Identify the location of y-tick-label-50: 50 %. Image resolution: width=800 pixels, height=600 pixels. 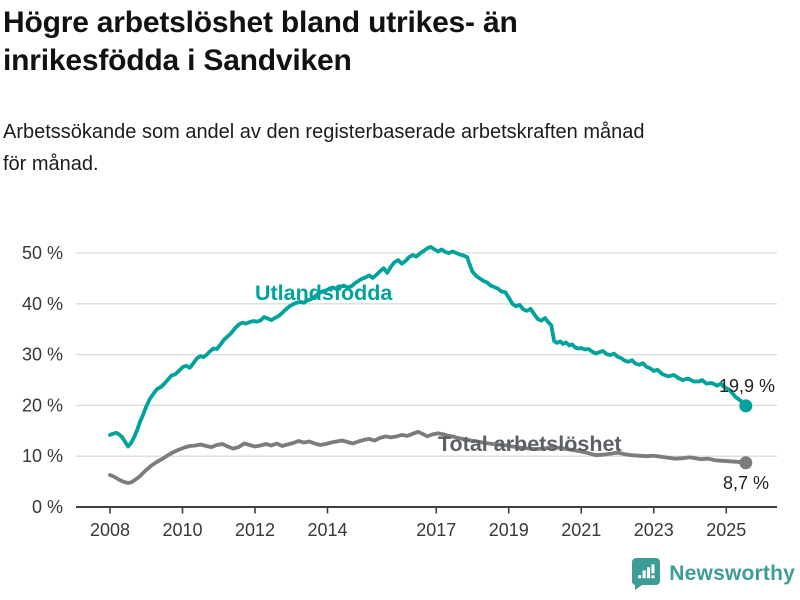
(42, 253).